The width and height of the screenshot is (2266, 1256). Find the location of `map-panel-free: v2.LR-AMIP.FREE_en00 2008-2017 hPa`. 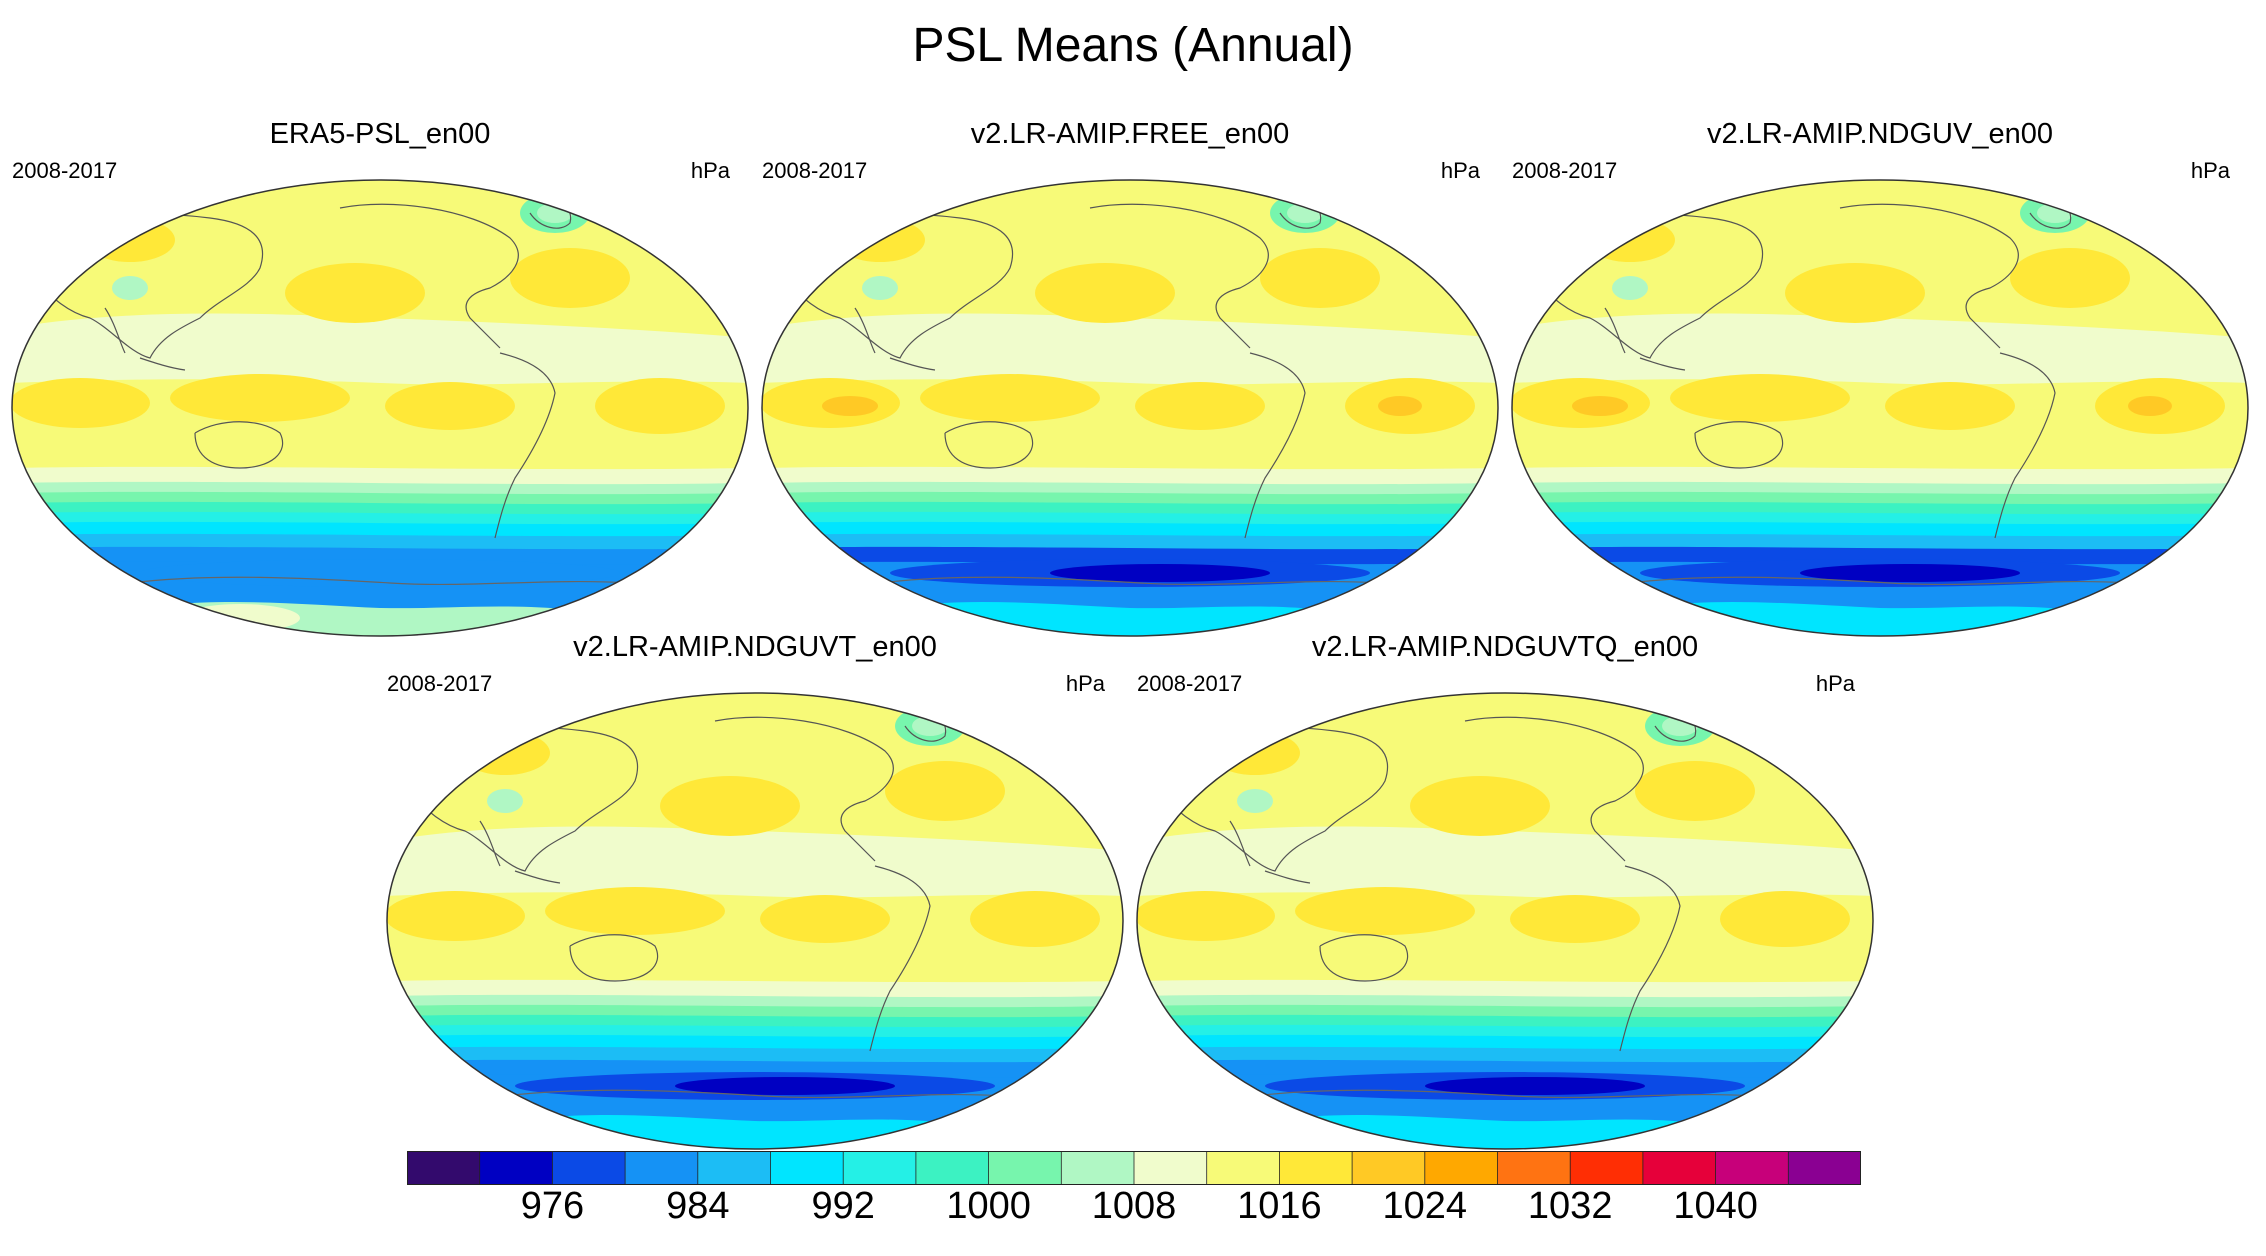

map-panel-free: v2.LR-AMIP.FREE_en00 2008-2017 hPa is located at coordinates (1130, 378).